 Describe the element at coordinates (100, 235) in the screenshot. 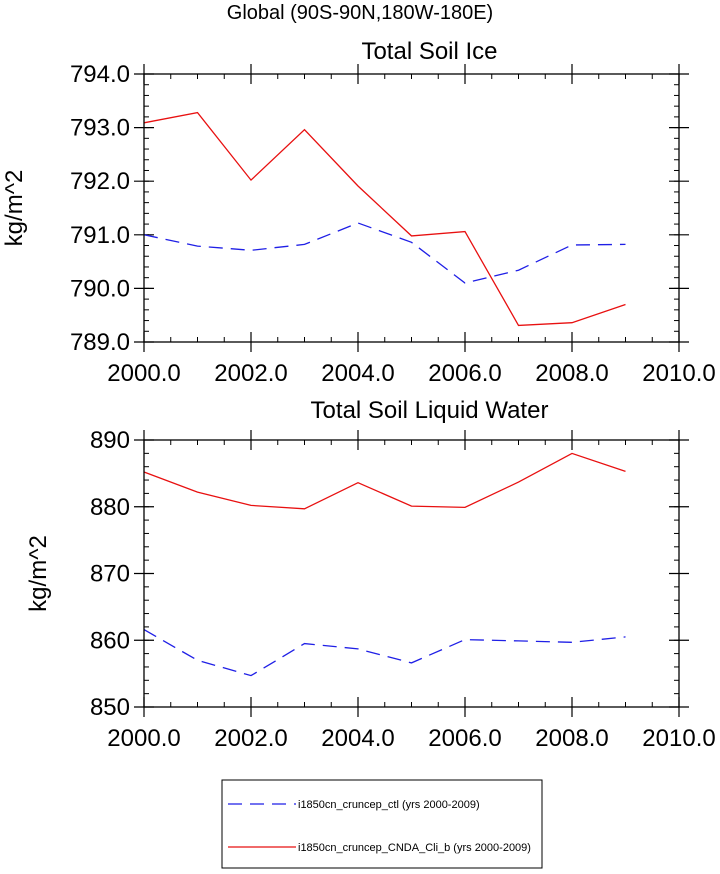

I see `y-tick-label: 791.0` at that location.